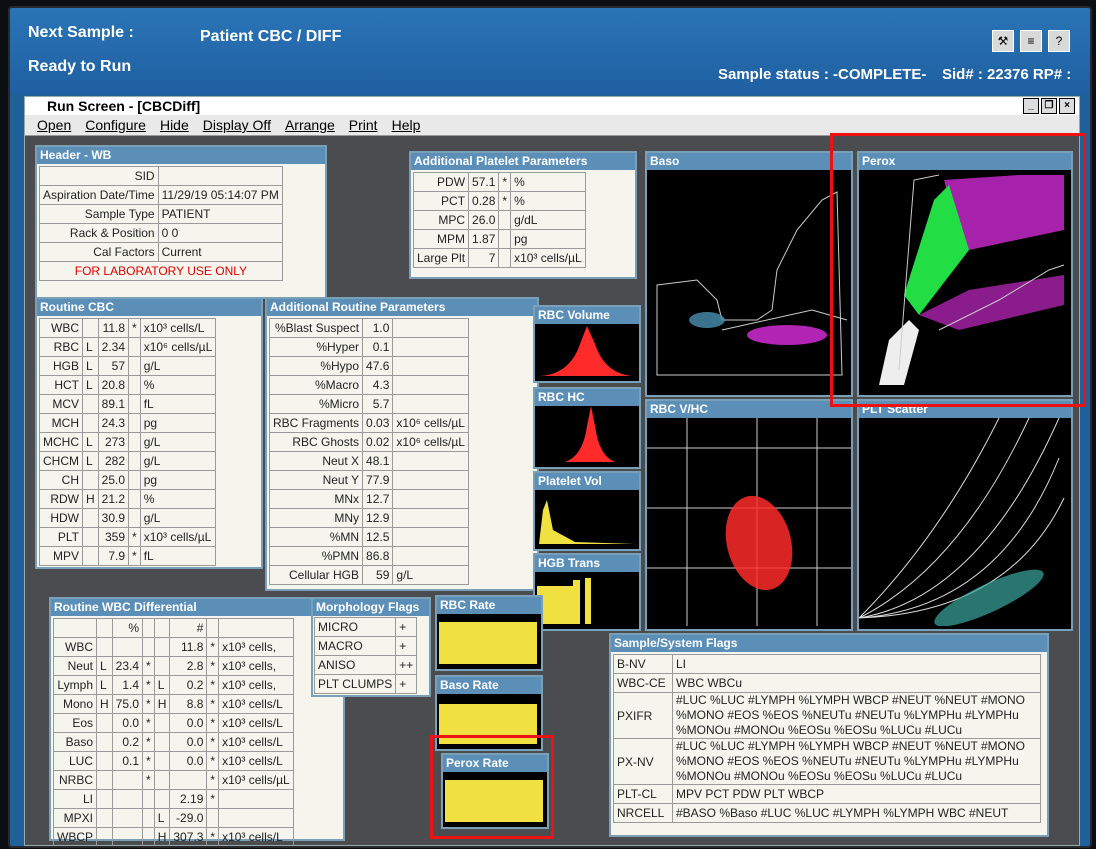  Describe the element at coordinates (173, 685) in the screenshot. I see `table-row: Lymph L 1.4 * L 0.2 * x10³ cells,` at that location.